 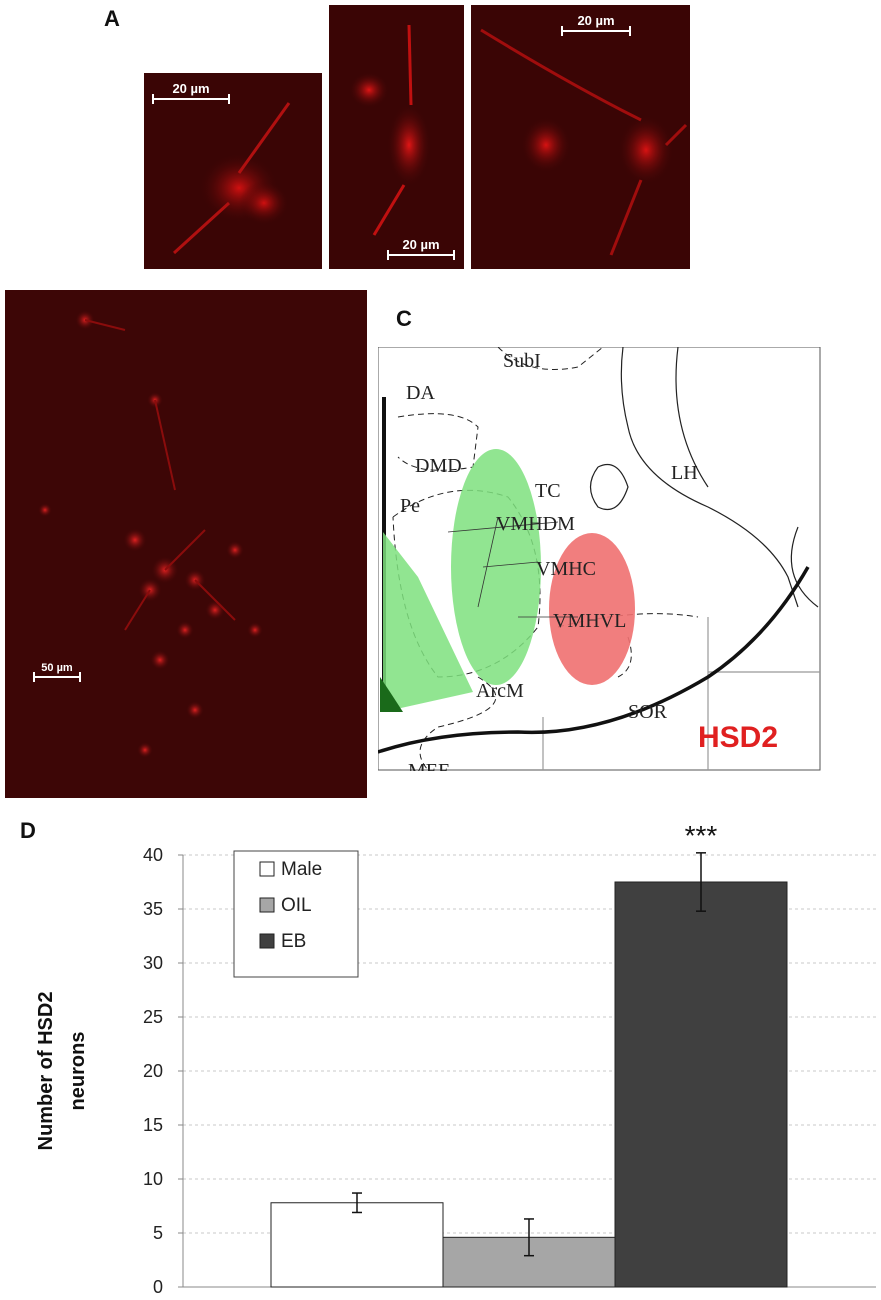 What do you see at coordinates (267, 905) in the screenshot?
I see `legend-swatch-oil` at bounding box center [267, 905].